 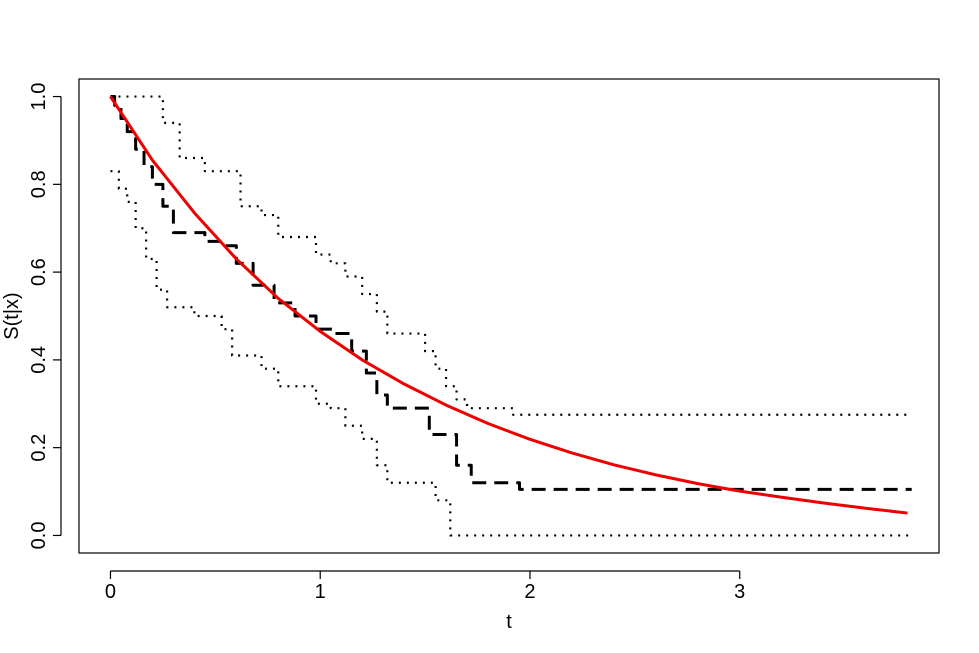 What do you see at coordinates (110, 592) in the screenshot?
I see `x-tick-label: 0` at bounding box center [110, 592].